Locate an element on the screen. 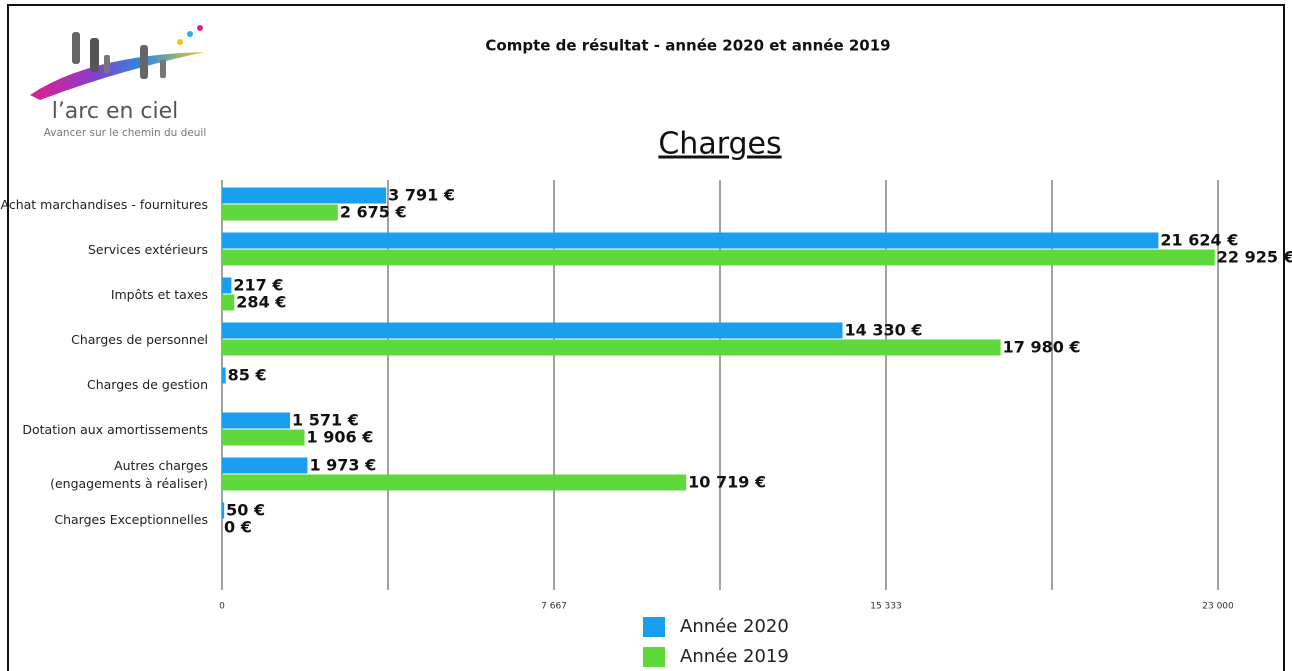  chart-subtitle: Charges is located at coordinates (719, 144).